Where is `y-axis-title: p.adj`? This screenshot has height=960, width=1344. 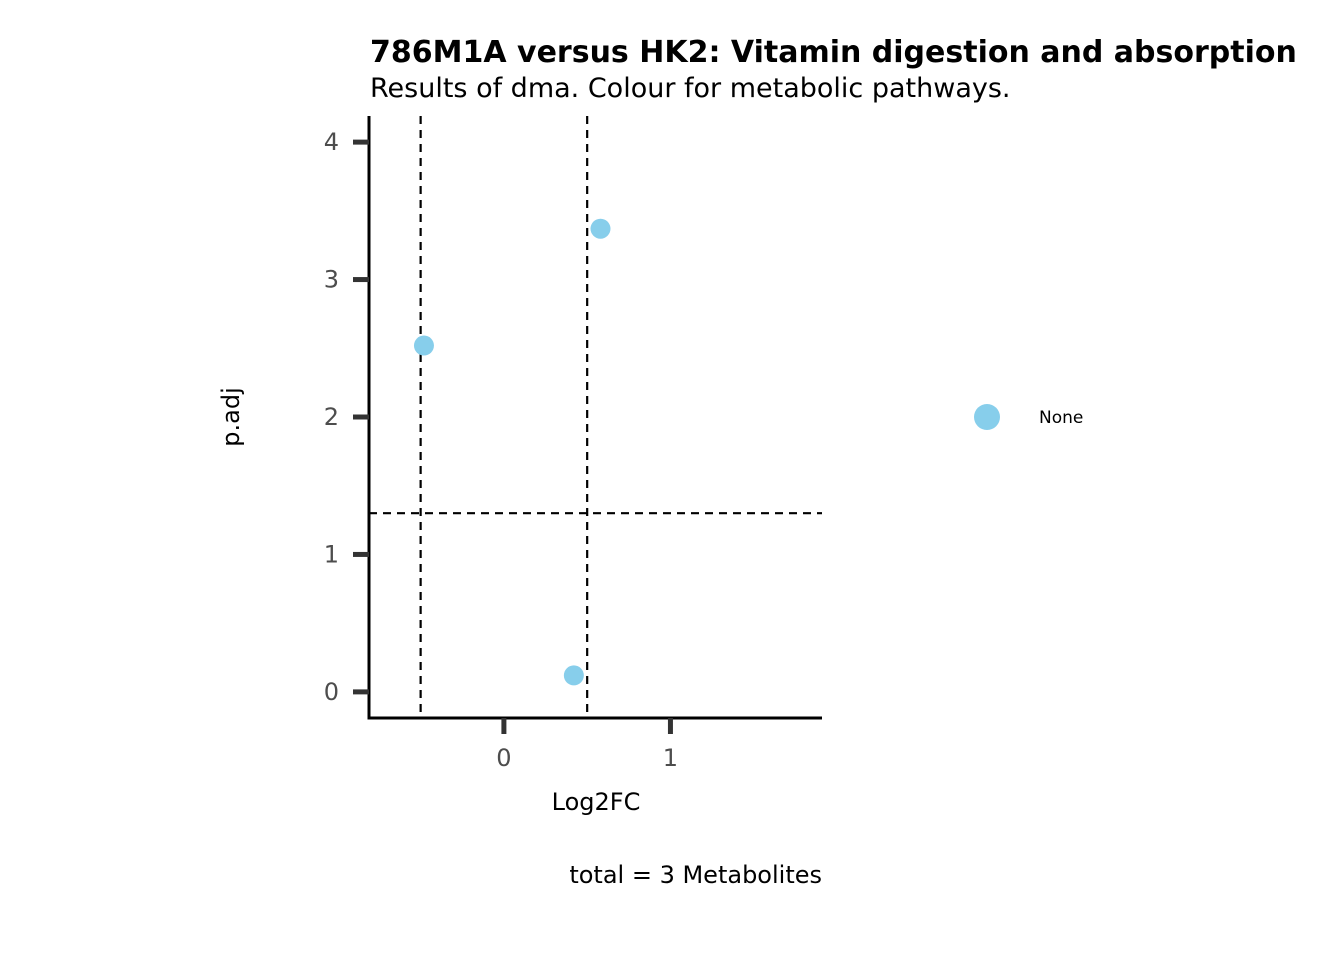 y-axis-title: p.adj is located at coordinates (231, 416).